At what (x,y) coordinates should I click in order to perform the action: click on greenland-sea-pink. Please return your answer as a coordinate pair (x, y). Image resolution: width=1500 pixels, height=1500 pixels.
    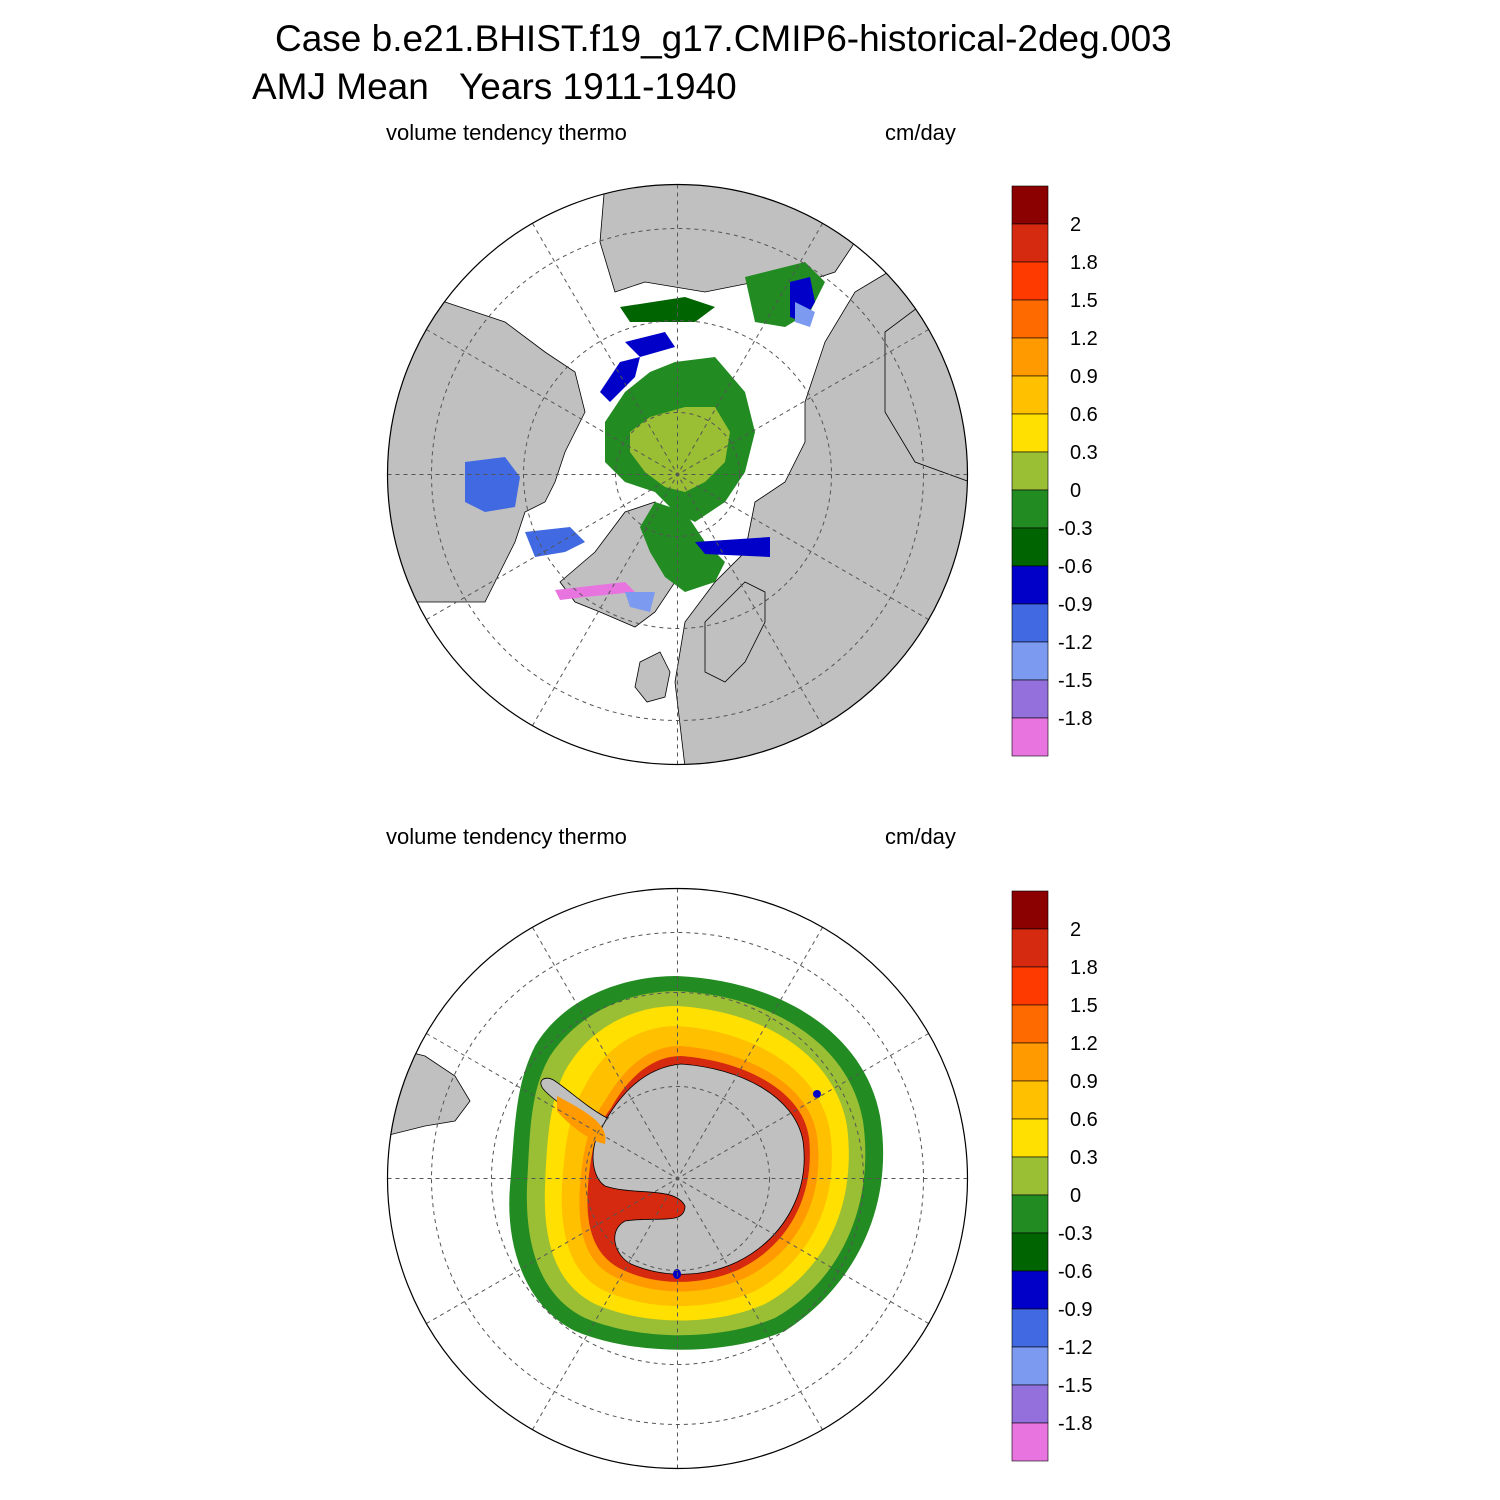
    Looking at the image, I should click on (595, 591).